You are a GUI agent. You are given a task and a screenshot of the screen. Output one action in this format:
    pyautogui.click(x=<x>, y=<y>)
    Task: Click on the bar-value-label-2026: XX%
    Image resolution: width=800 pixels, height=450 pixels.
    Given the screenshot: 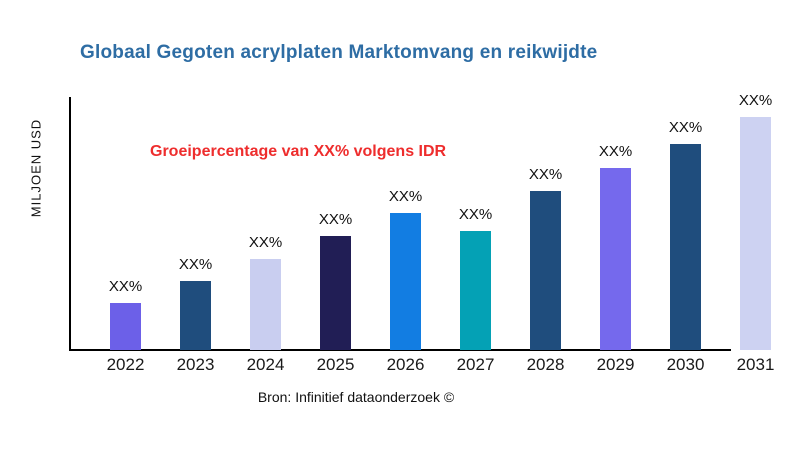 What is the action you would take?
    pyautogui.click(x=405, y=196)
    